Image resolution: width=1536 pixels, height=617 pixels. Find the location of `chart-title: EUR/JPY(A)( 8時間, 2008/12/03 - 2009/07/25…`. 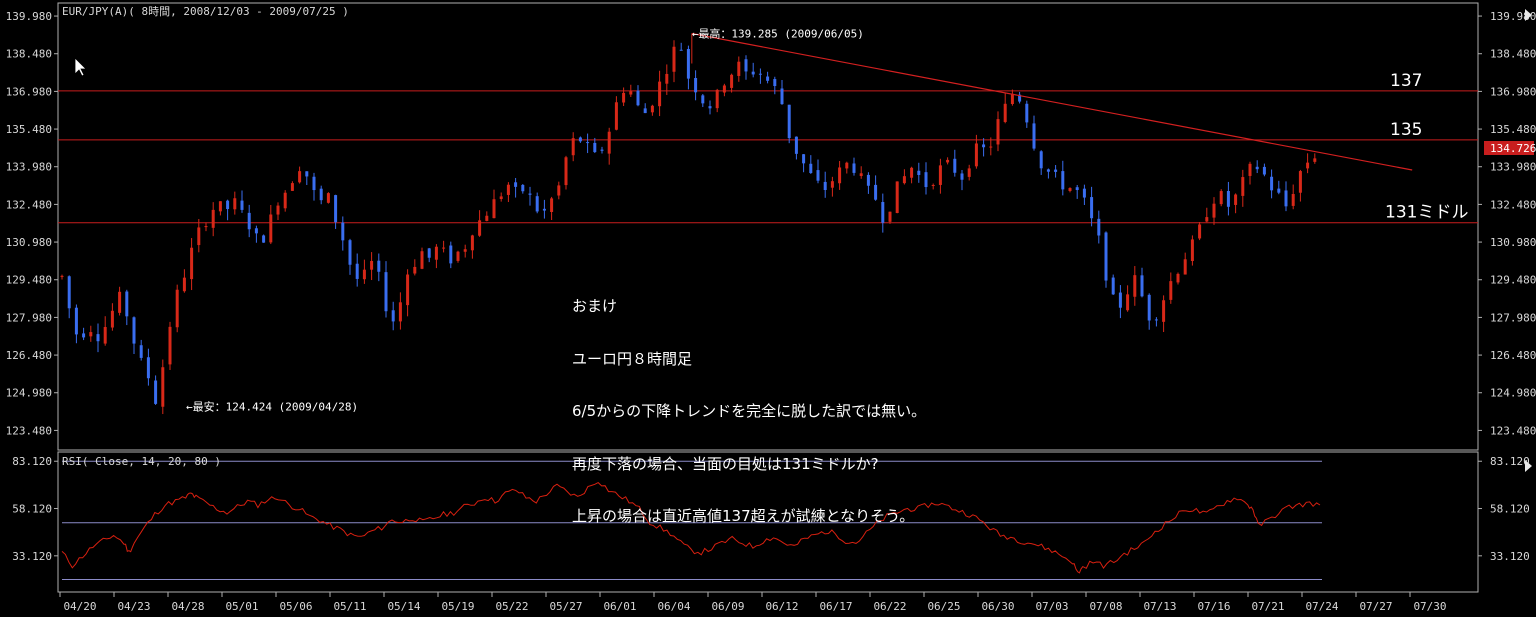

chart-title: EUR/JPY(A)( 8時間, 2008/12/03 - 2009/07/25… is located at coordinates (205, 11).